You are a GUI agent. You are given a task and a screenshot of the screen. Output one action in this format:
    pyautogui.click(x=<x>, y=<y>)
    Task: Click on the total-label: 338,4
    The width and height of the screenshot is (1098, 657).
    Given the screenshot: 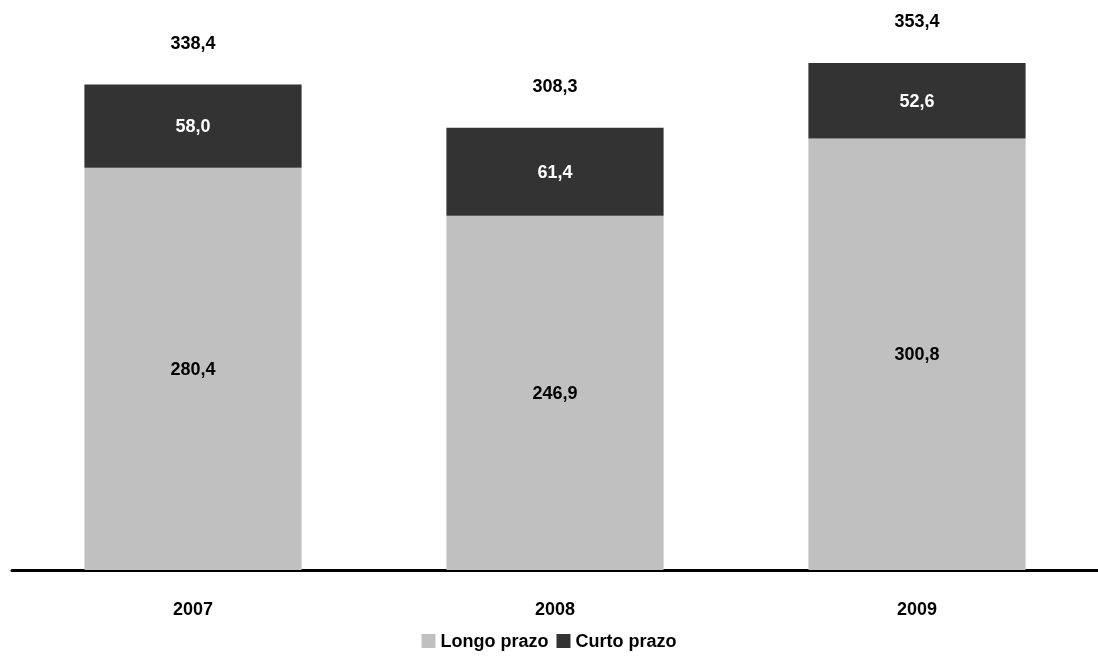 What is the action you would take?
    pyautogui.click(x=193, y=42)
    